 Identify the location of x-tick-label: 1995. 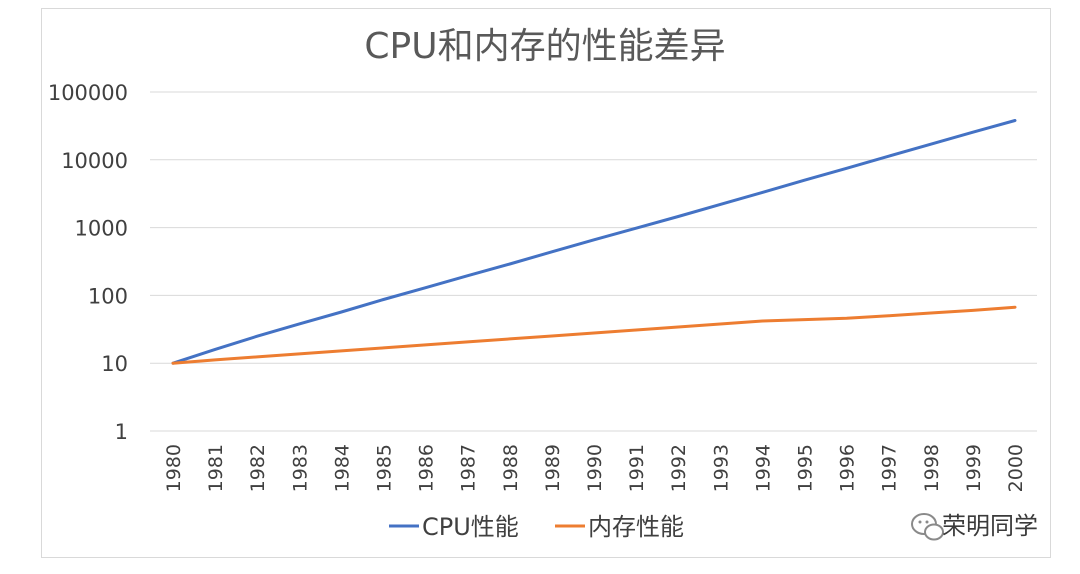
(806, 468).